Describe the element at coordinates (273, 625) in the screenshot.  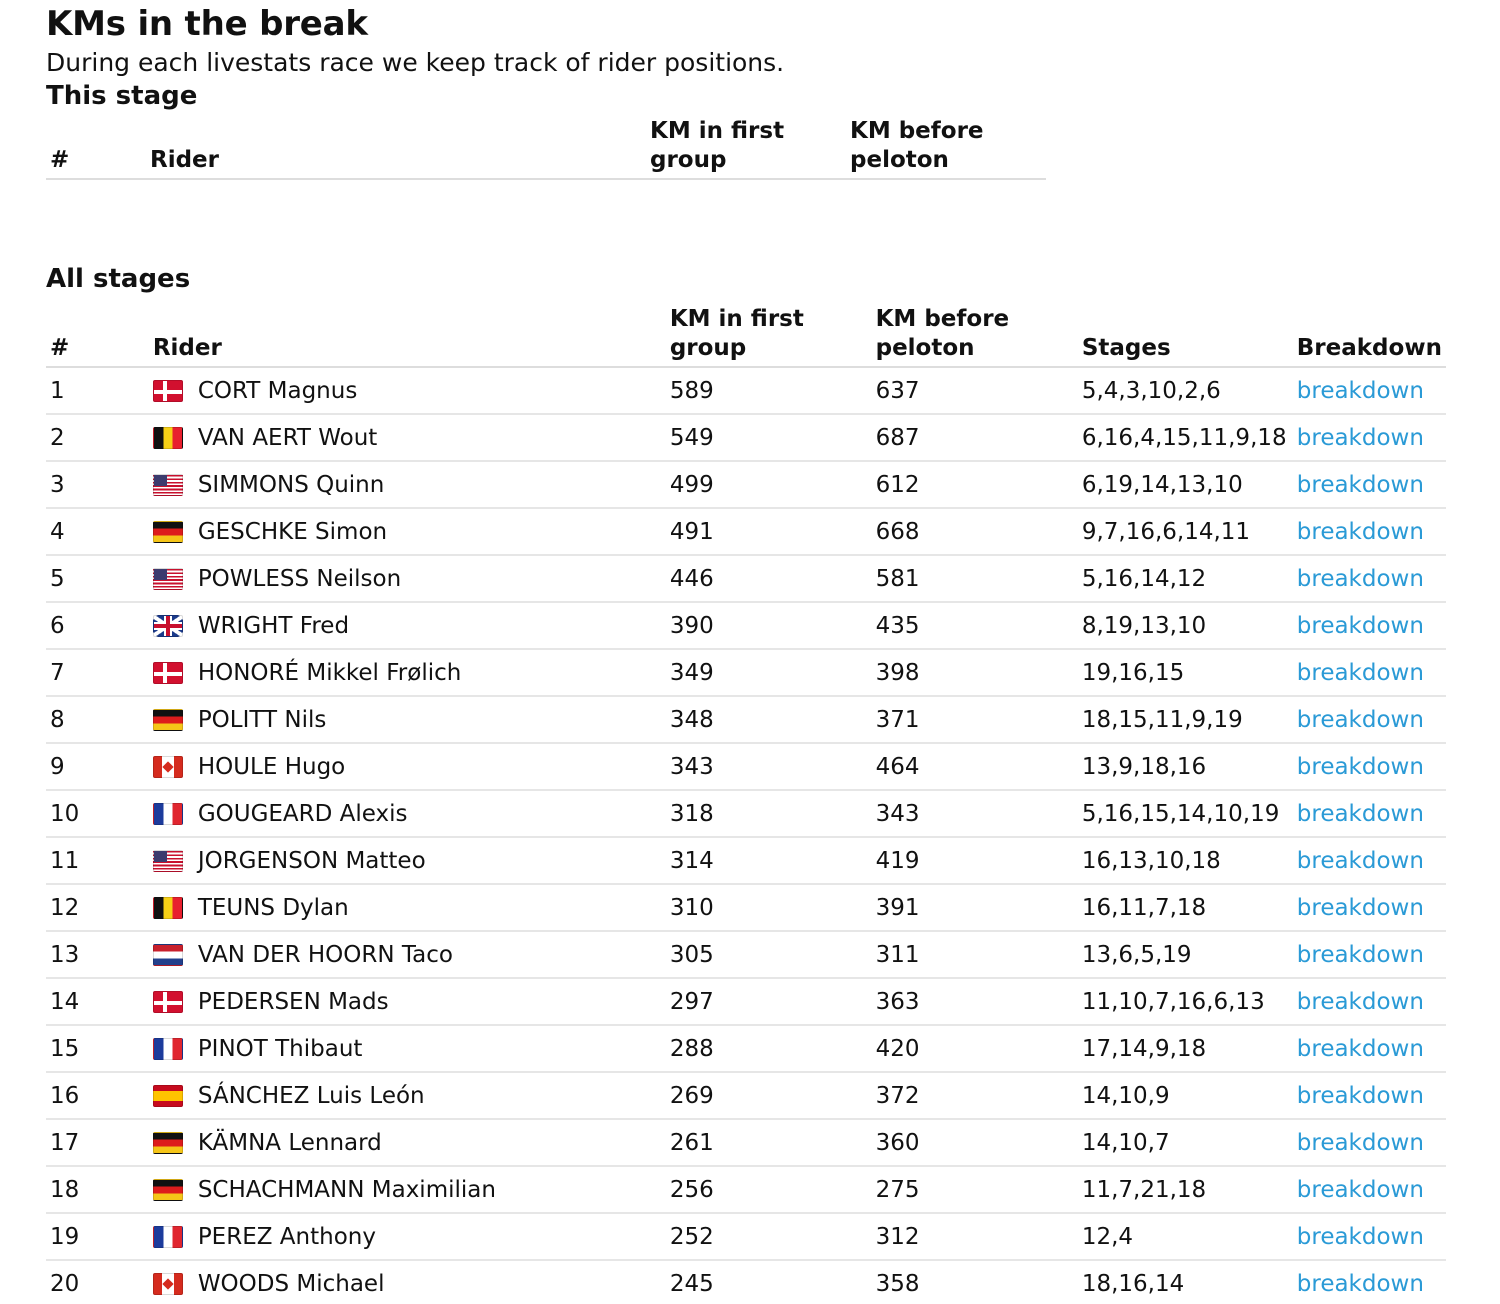
I see `rider-name: WRIGHT Fred` at that location.